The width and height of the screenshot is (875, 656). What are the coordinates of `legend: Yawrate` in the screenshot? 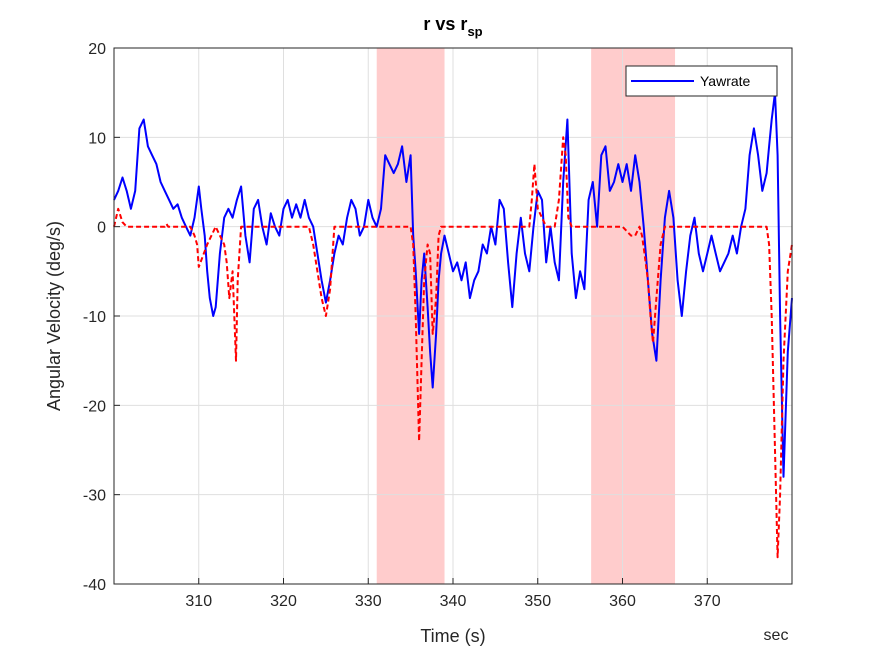 It's located at (701, 81).